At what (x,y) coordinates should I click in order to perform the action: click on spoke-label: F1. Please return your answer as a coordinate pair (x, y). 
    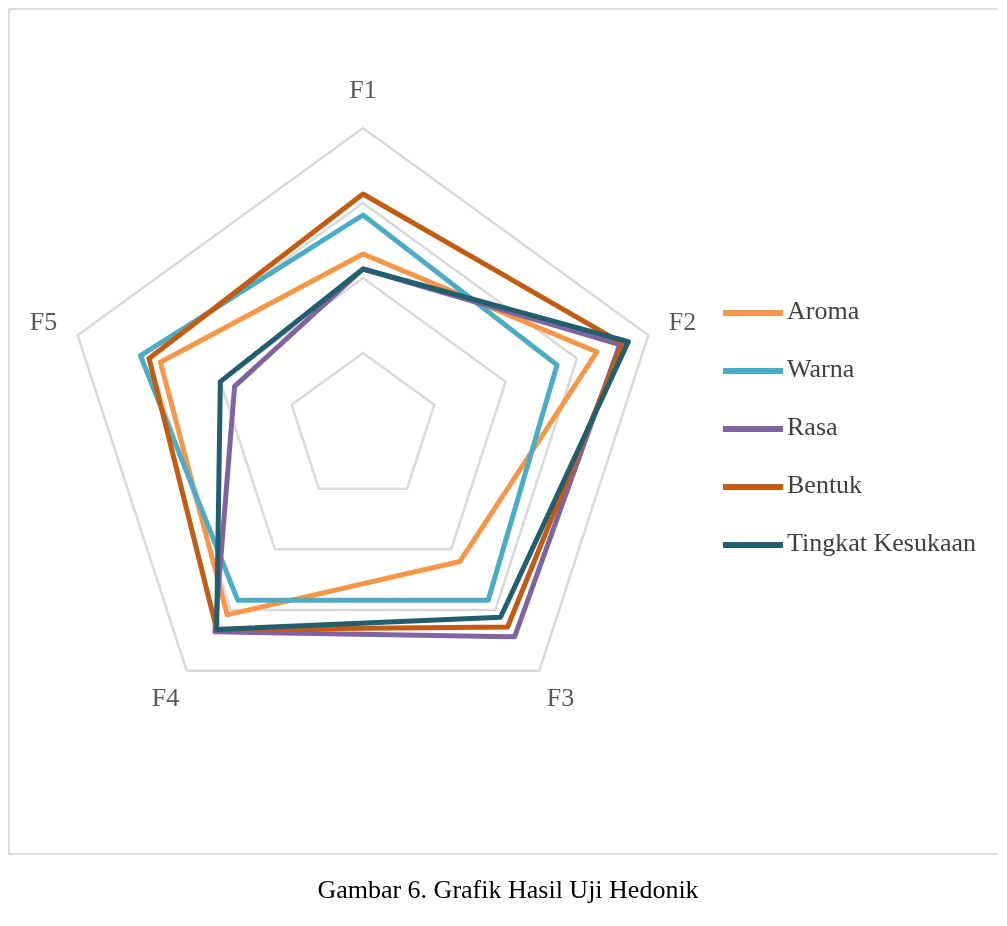
    Looking at the image, I should click on (363, 89).